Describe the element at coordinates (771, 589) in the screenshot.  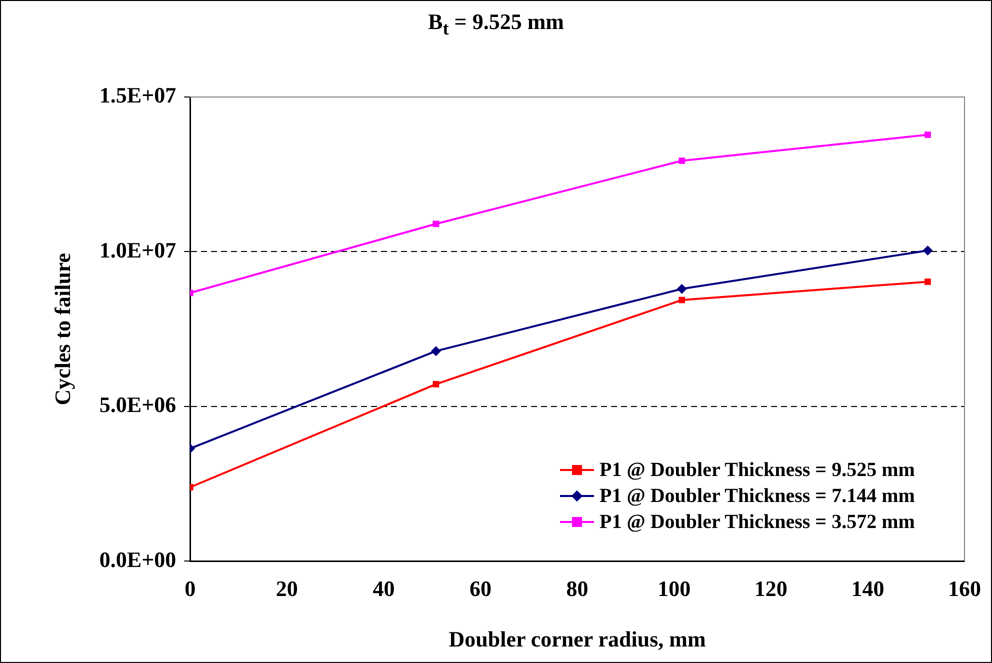
I see `x-tick-label: 120` at that location.